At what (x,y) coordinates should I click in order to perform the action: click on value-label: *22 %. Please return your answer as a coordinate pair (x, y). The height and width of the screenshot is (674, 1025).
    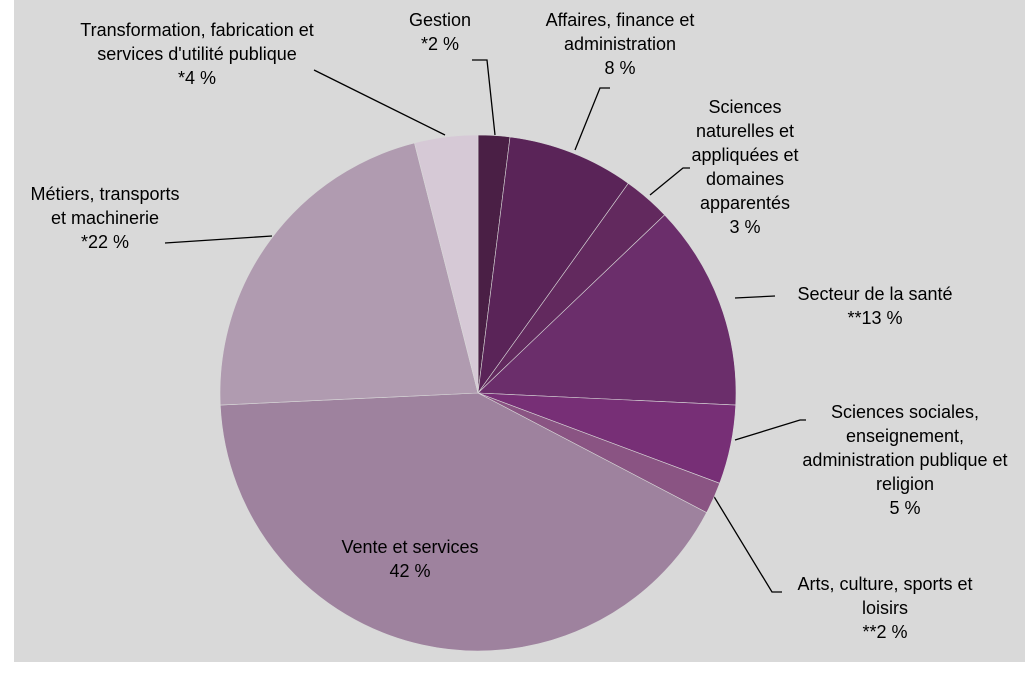
    Looking at the image, I should click on (105, 242).